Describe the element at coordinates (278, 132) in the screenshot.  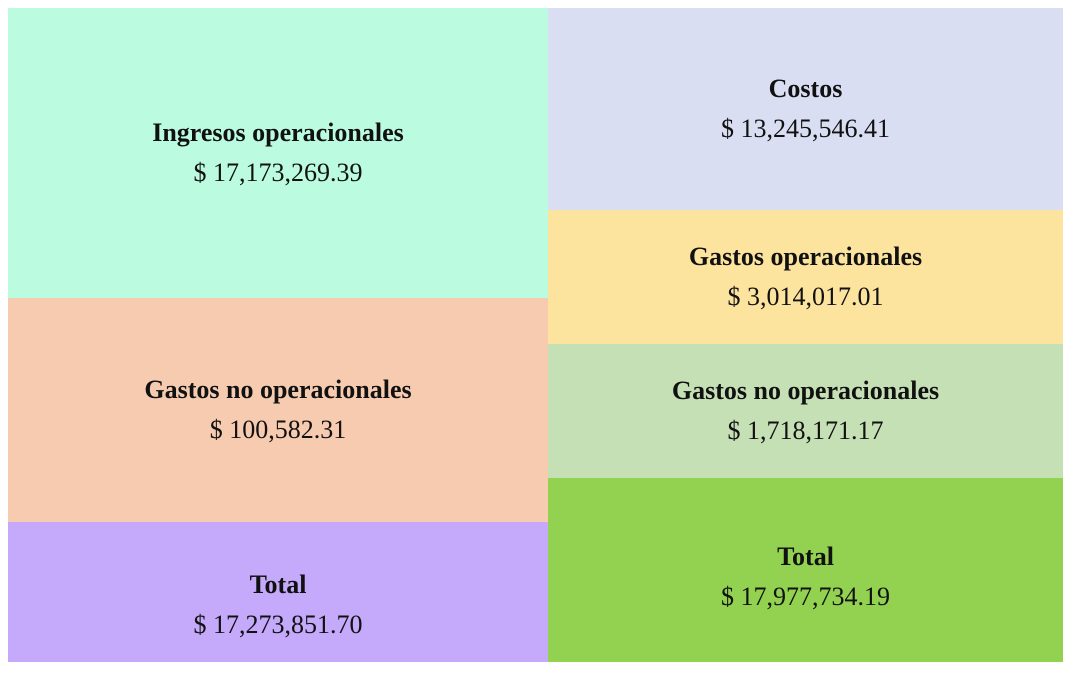
I see `block-label: Ingresos operacionales` at that location.